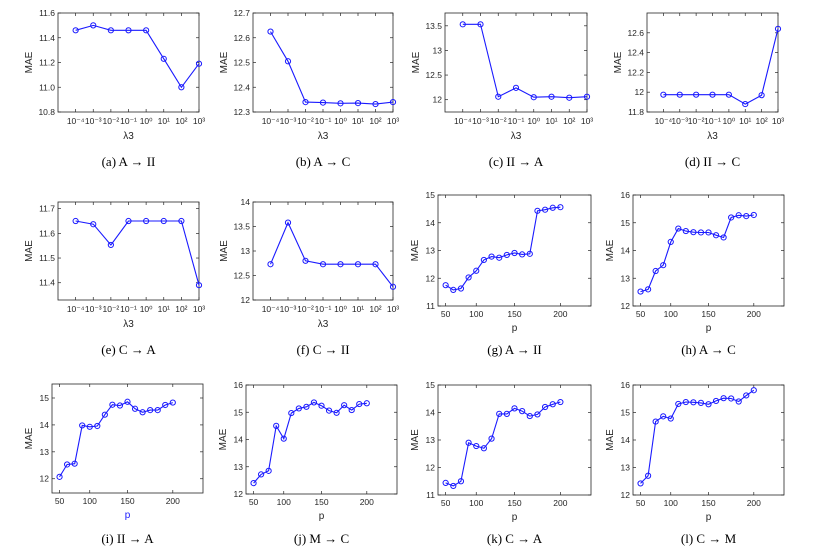 The height and width of the screenshot is (557, 835). I want to click on y-tick-label: 12.2, so click(635, 72).